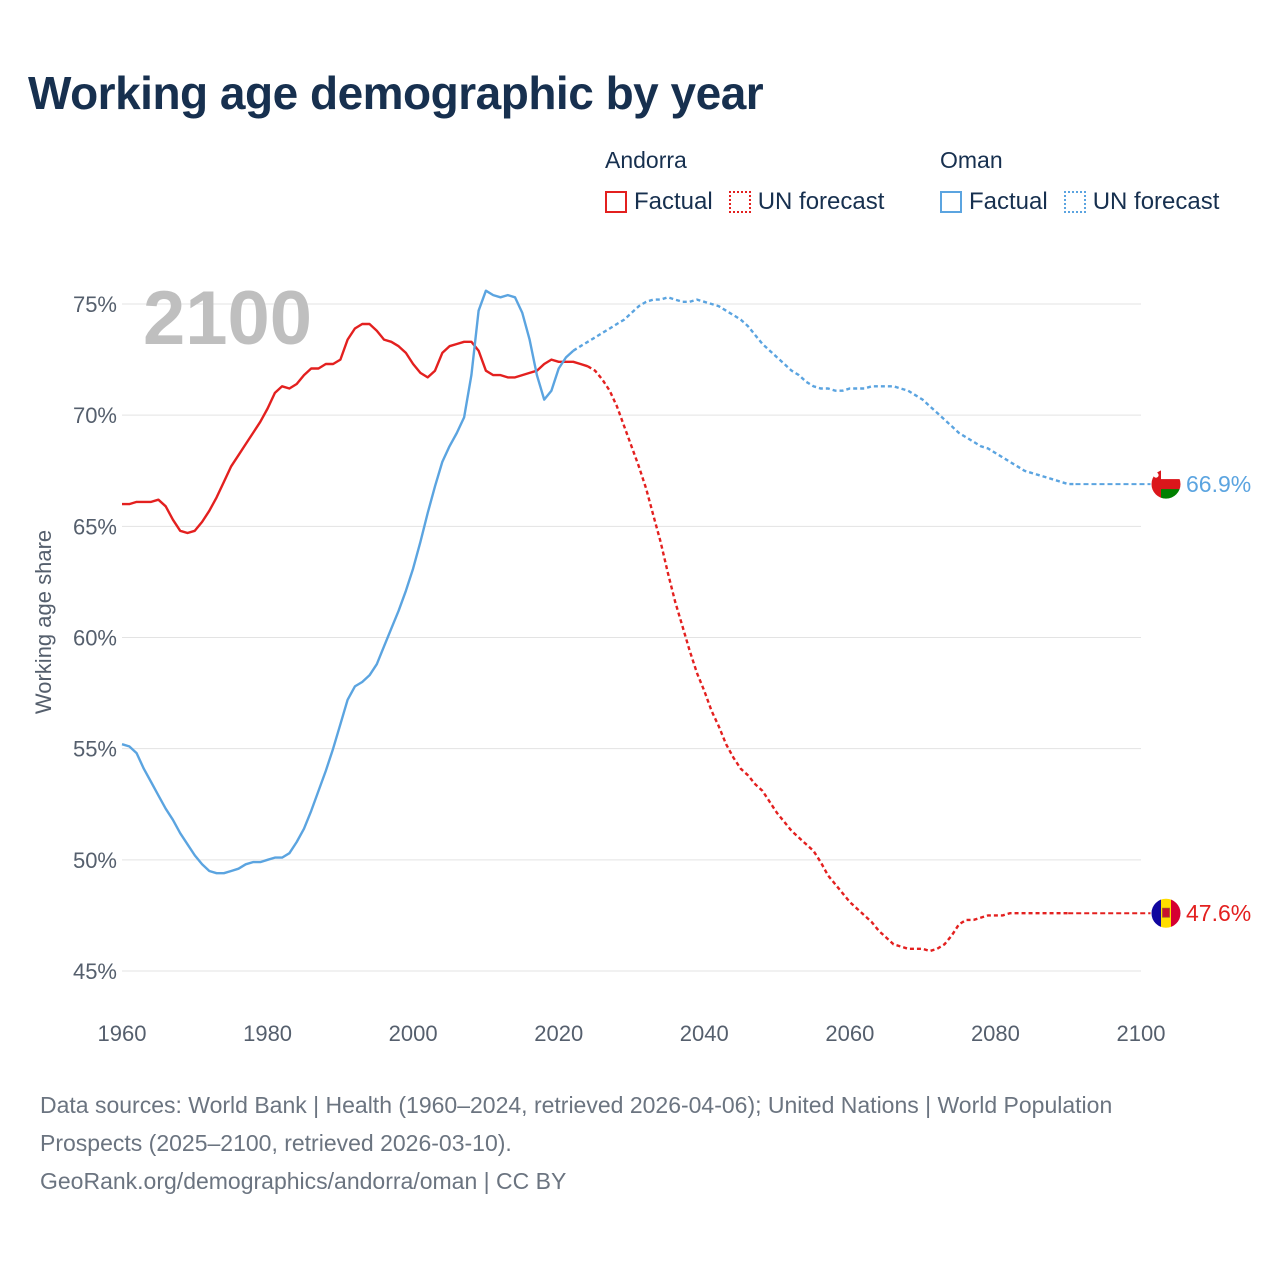 The image size is (1280, 1280). I want to click on andorra-flag-ring, so click(1166, 913).